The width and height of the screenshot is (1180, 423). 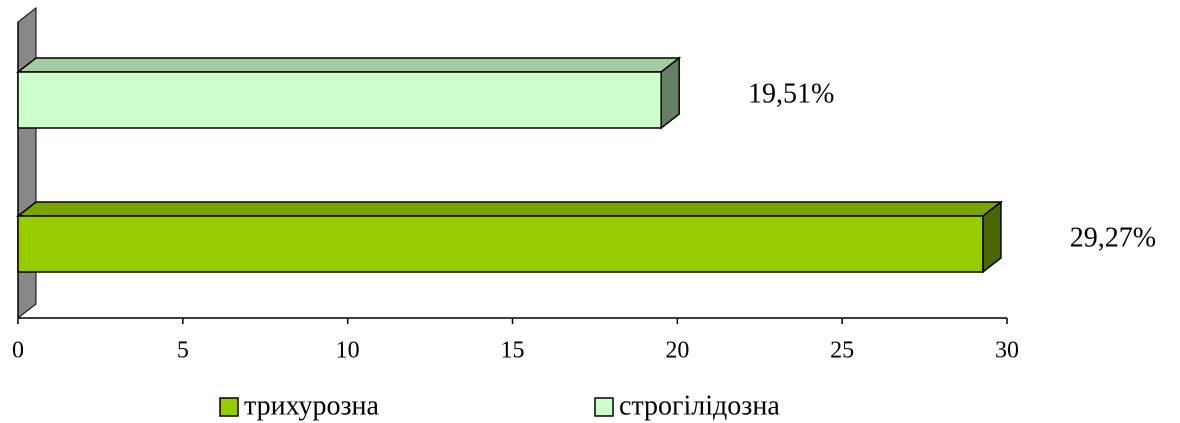 I want to click on x-tick-label: 20, so click(x=677, y=351).